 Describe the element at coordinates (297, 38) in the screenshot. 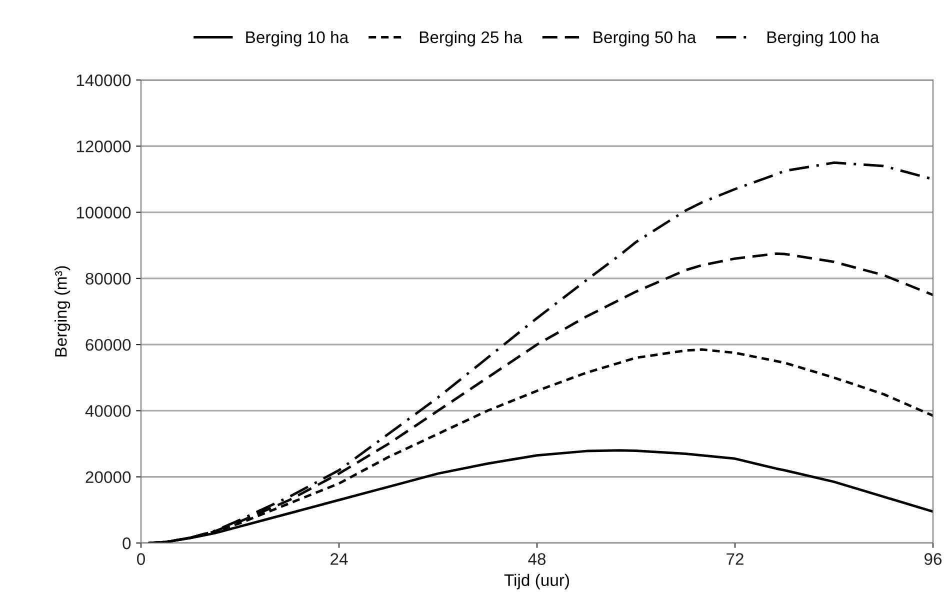

I see `legend-label: Berging 10 ha` at that location.